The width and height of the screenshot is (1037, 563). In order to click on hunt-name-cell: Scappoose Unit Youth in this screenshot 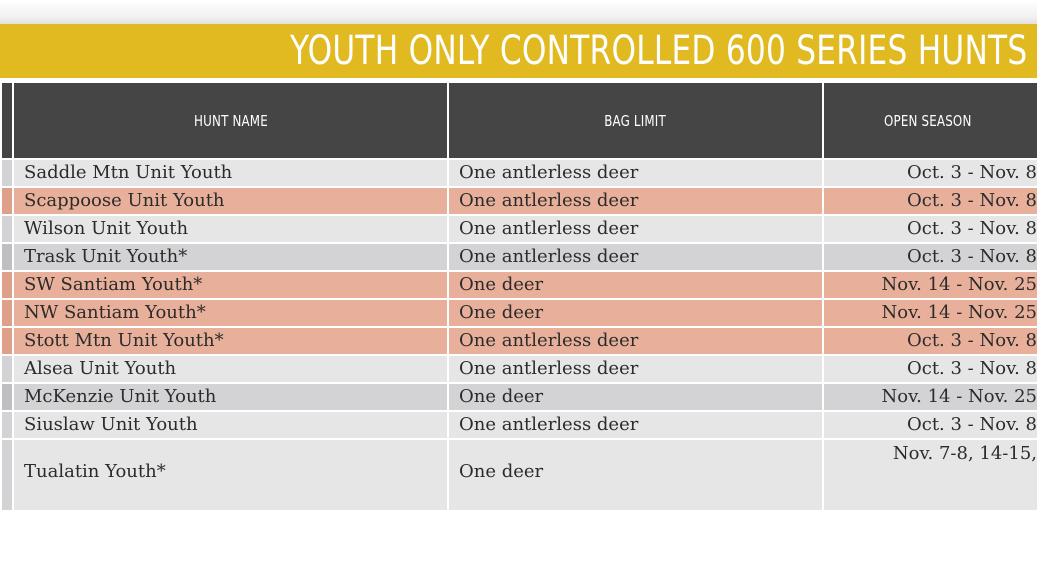, I will do `click(230, 201)`.